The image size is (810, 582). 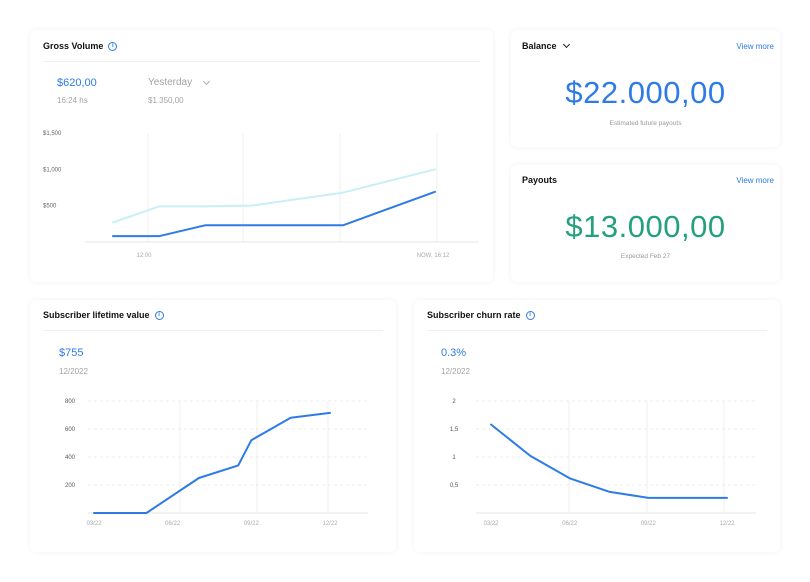 I want to click on ltv-title: Subscriber lifetime value i, so click(x=103, y=315).